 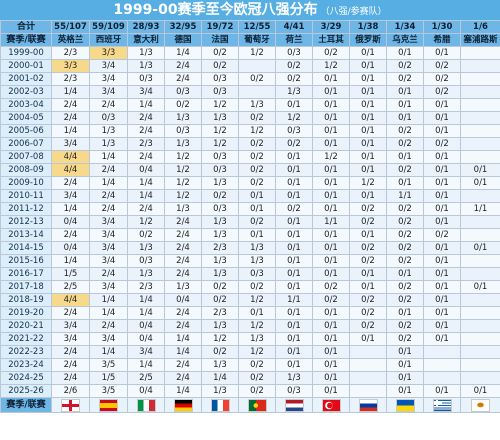 What do you see at coordinates (70, 79) in the screenshot?
I see `table-cell: 2/3` at bounding box center [70, 79].